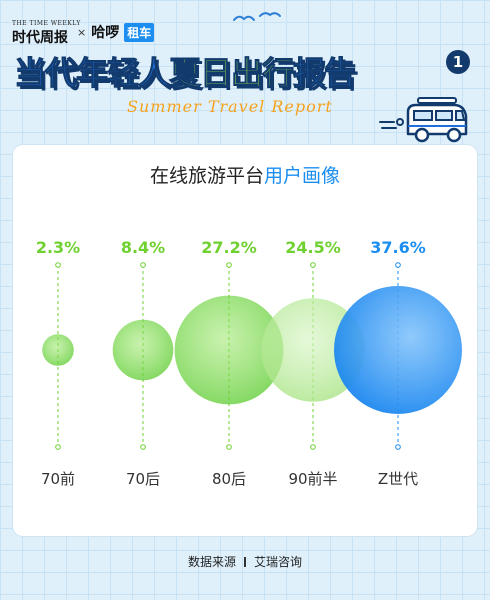 The image size is (490, 600). I want to click on title-part2: 报告, so click(325, 73).